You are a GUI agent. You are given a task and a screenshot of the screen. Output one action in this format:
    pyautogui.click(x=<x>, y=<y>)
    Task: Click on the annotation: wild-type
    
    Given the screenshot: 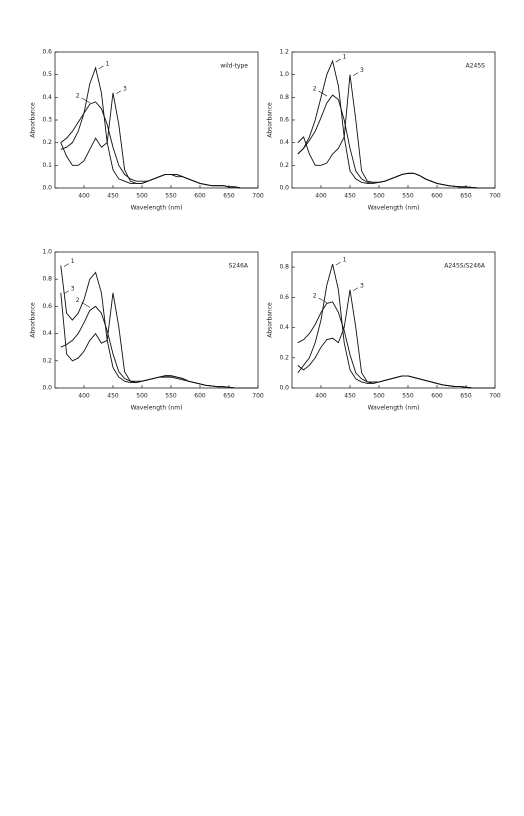 What is the action you would take?
    pyautogui.click(x=234, y=66)
    